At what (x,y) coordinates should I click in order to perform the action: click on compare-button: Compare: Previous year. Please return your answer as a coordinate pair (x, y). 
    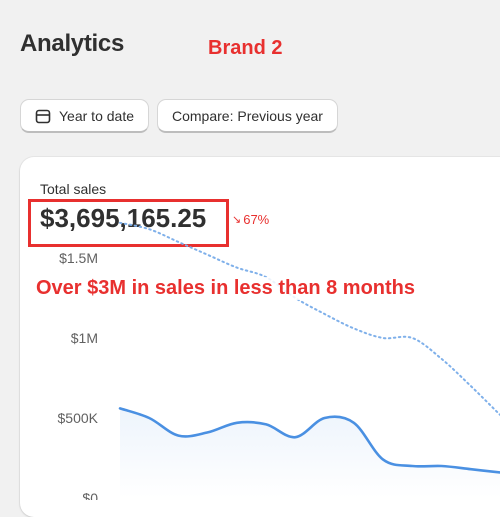
    Looking at the image, I should click on (247, 116).